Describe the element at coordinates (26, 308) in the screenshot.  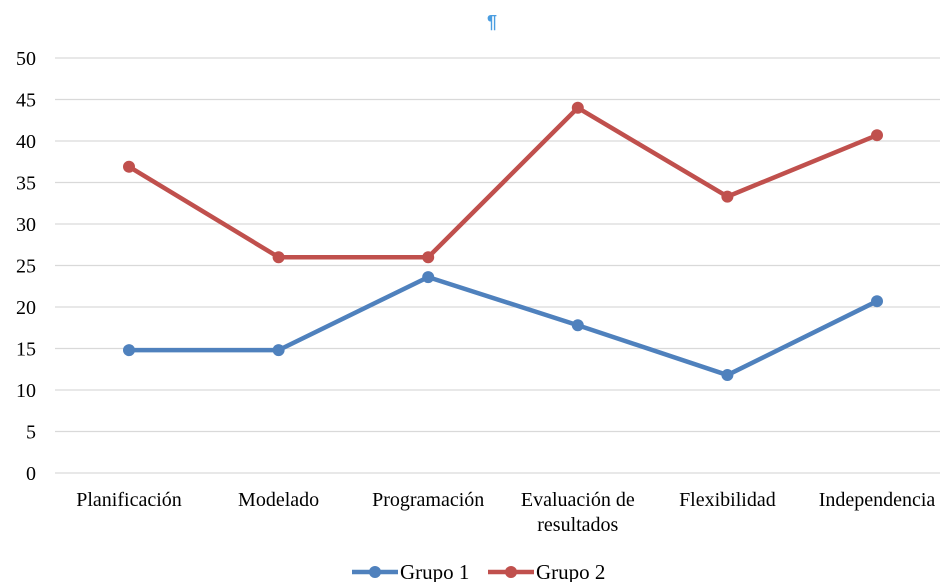
I see `y-tick-label: 20` at that location.